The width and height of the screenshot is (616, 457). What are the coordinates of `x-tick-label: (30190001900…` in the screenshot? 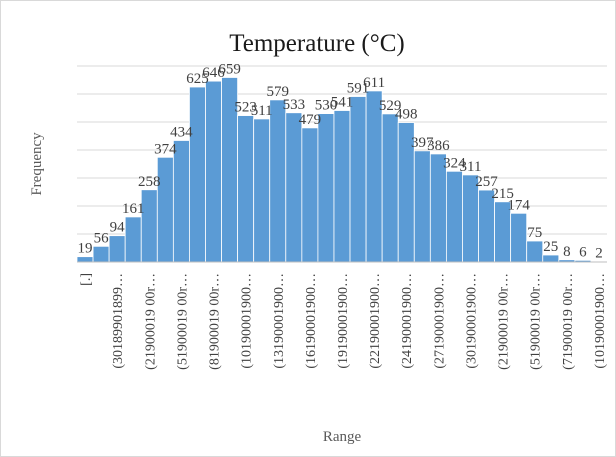 It's located at (471, 321).